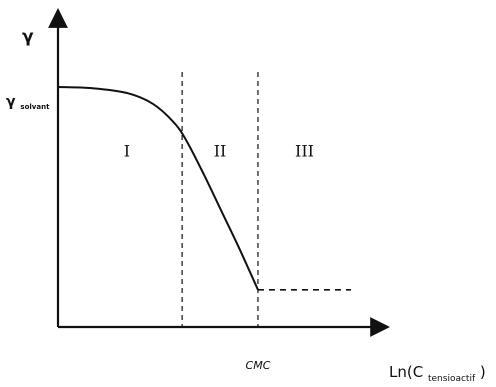  I want to click on y-solvent-symbol: γ, so click(11, 102).